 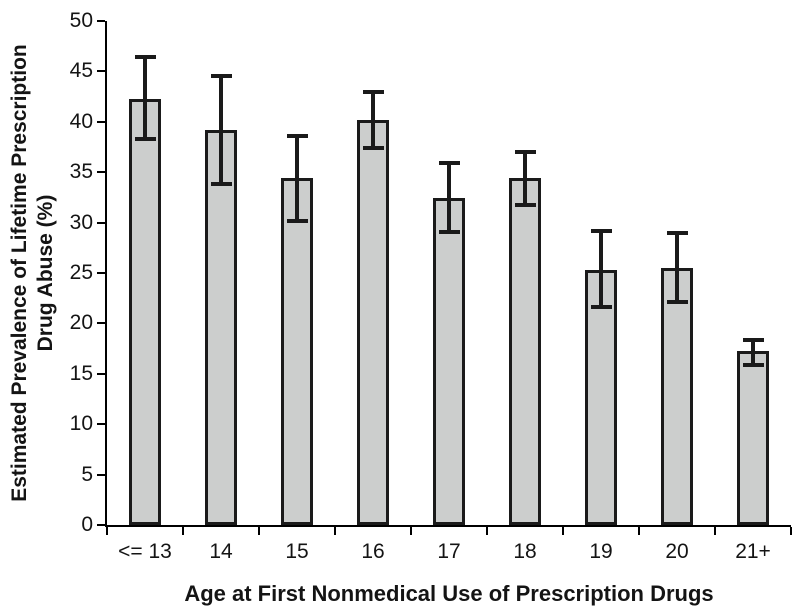 I want to click on x-tick-label: 16, so click(x=373, y=551).